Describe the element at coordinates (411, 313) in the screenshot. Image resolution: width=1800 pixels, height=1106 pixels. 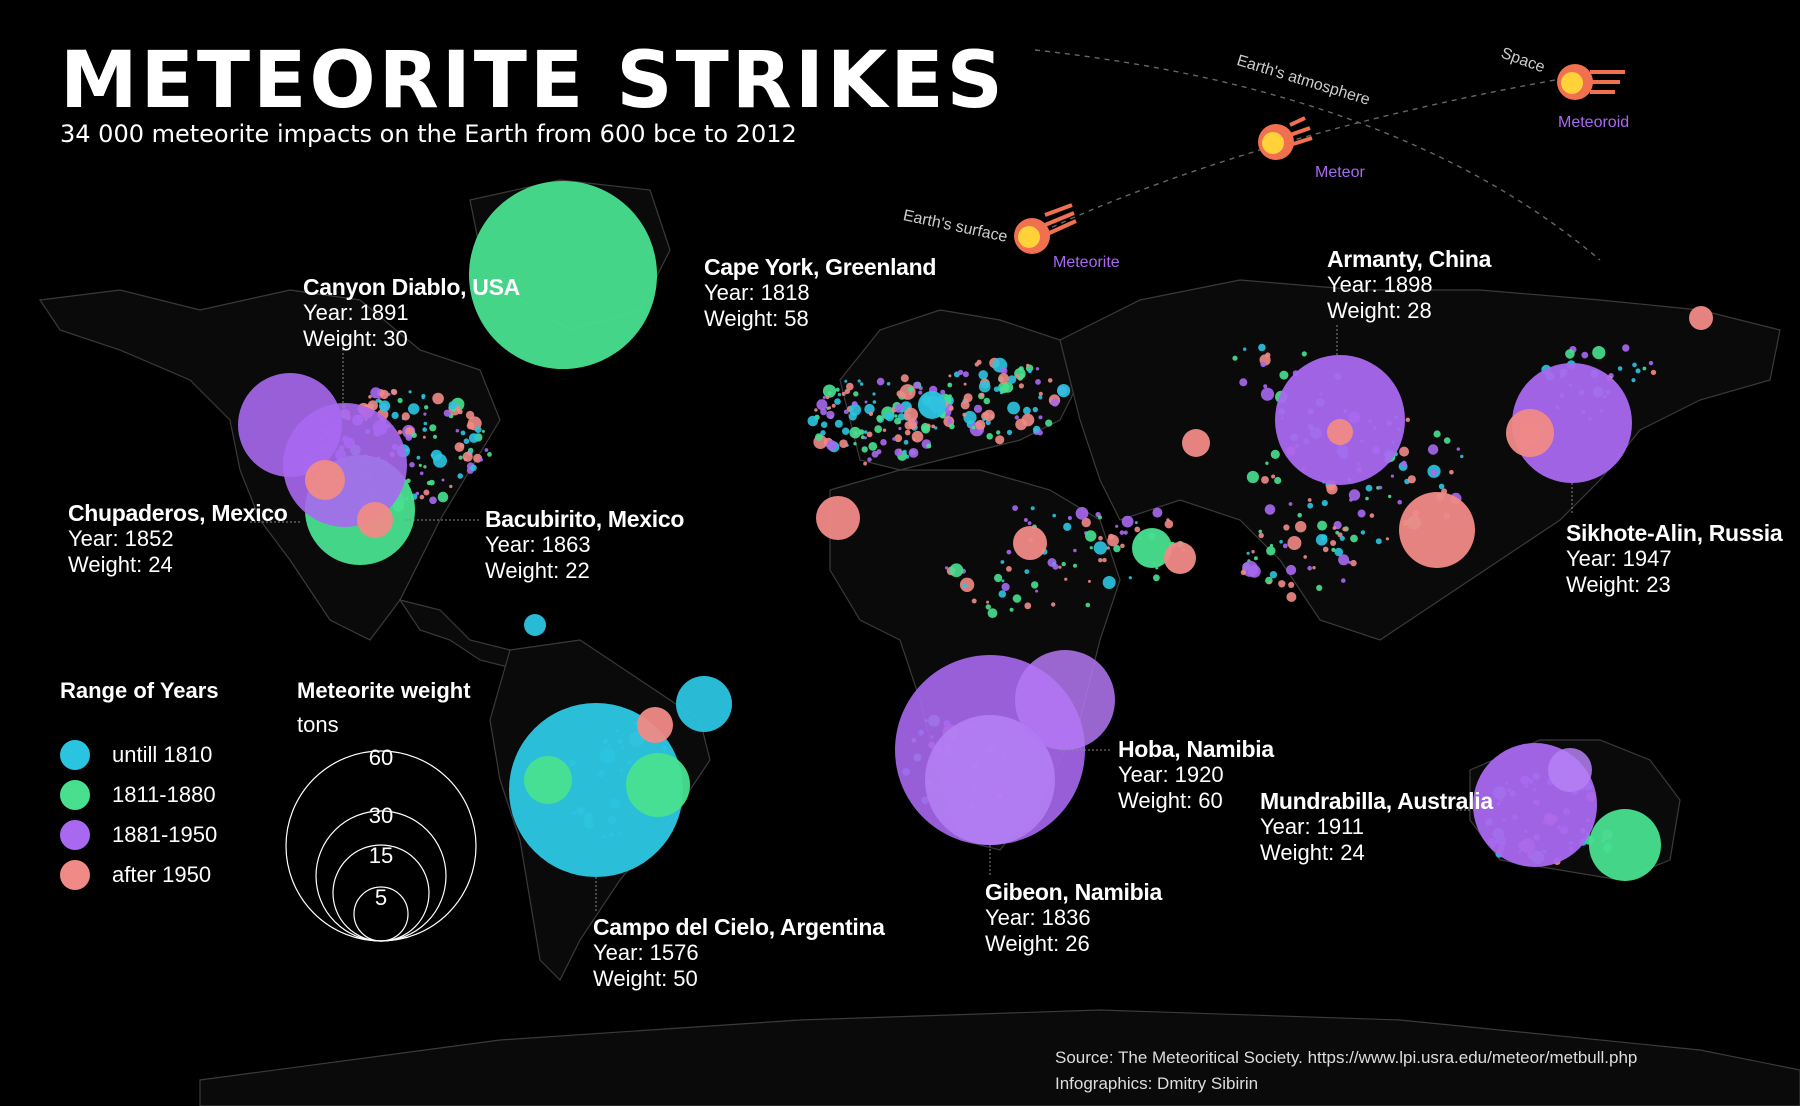
I see `label-canyon-diablo: Canyon Diablo, USA Year: 1891 Weight: 30` at that location.